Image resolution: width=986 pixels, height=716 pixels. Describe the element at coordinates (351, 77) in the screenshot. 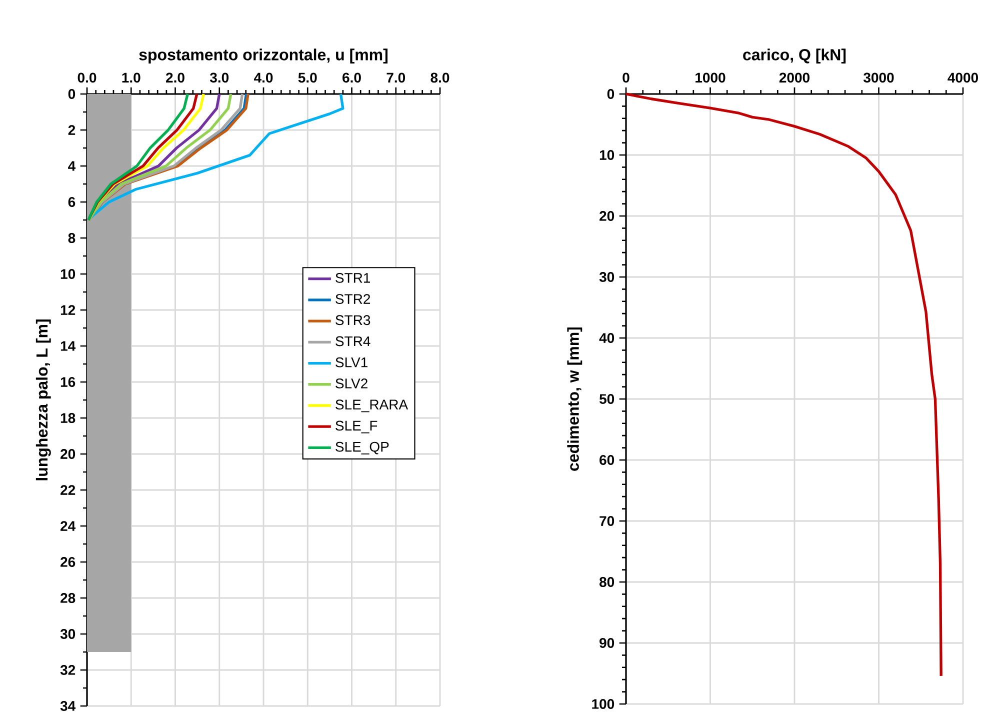

I see `x-tick-label: 6.0` at that location.